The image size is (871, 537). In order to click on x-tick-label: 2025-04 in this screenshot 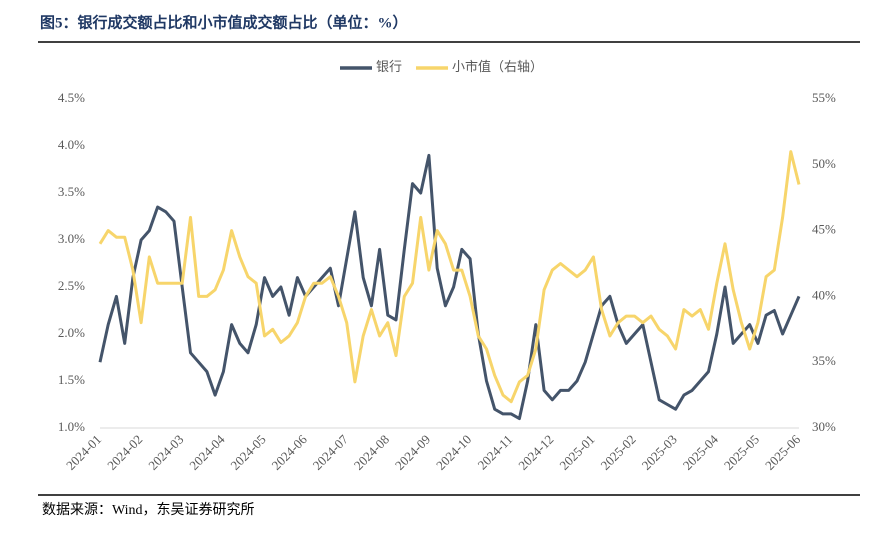, I will do `click(701, 452)`.